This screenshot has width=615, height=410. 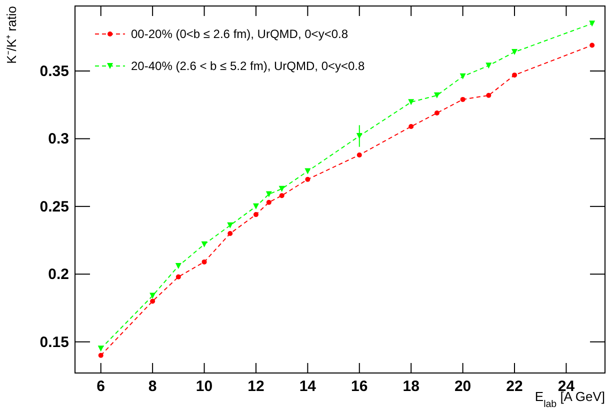 What do you see at coordinates (101, 386) in the screenshot?
I see `x-tick-label: 6` at bounding box center [101, 386].